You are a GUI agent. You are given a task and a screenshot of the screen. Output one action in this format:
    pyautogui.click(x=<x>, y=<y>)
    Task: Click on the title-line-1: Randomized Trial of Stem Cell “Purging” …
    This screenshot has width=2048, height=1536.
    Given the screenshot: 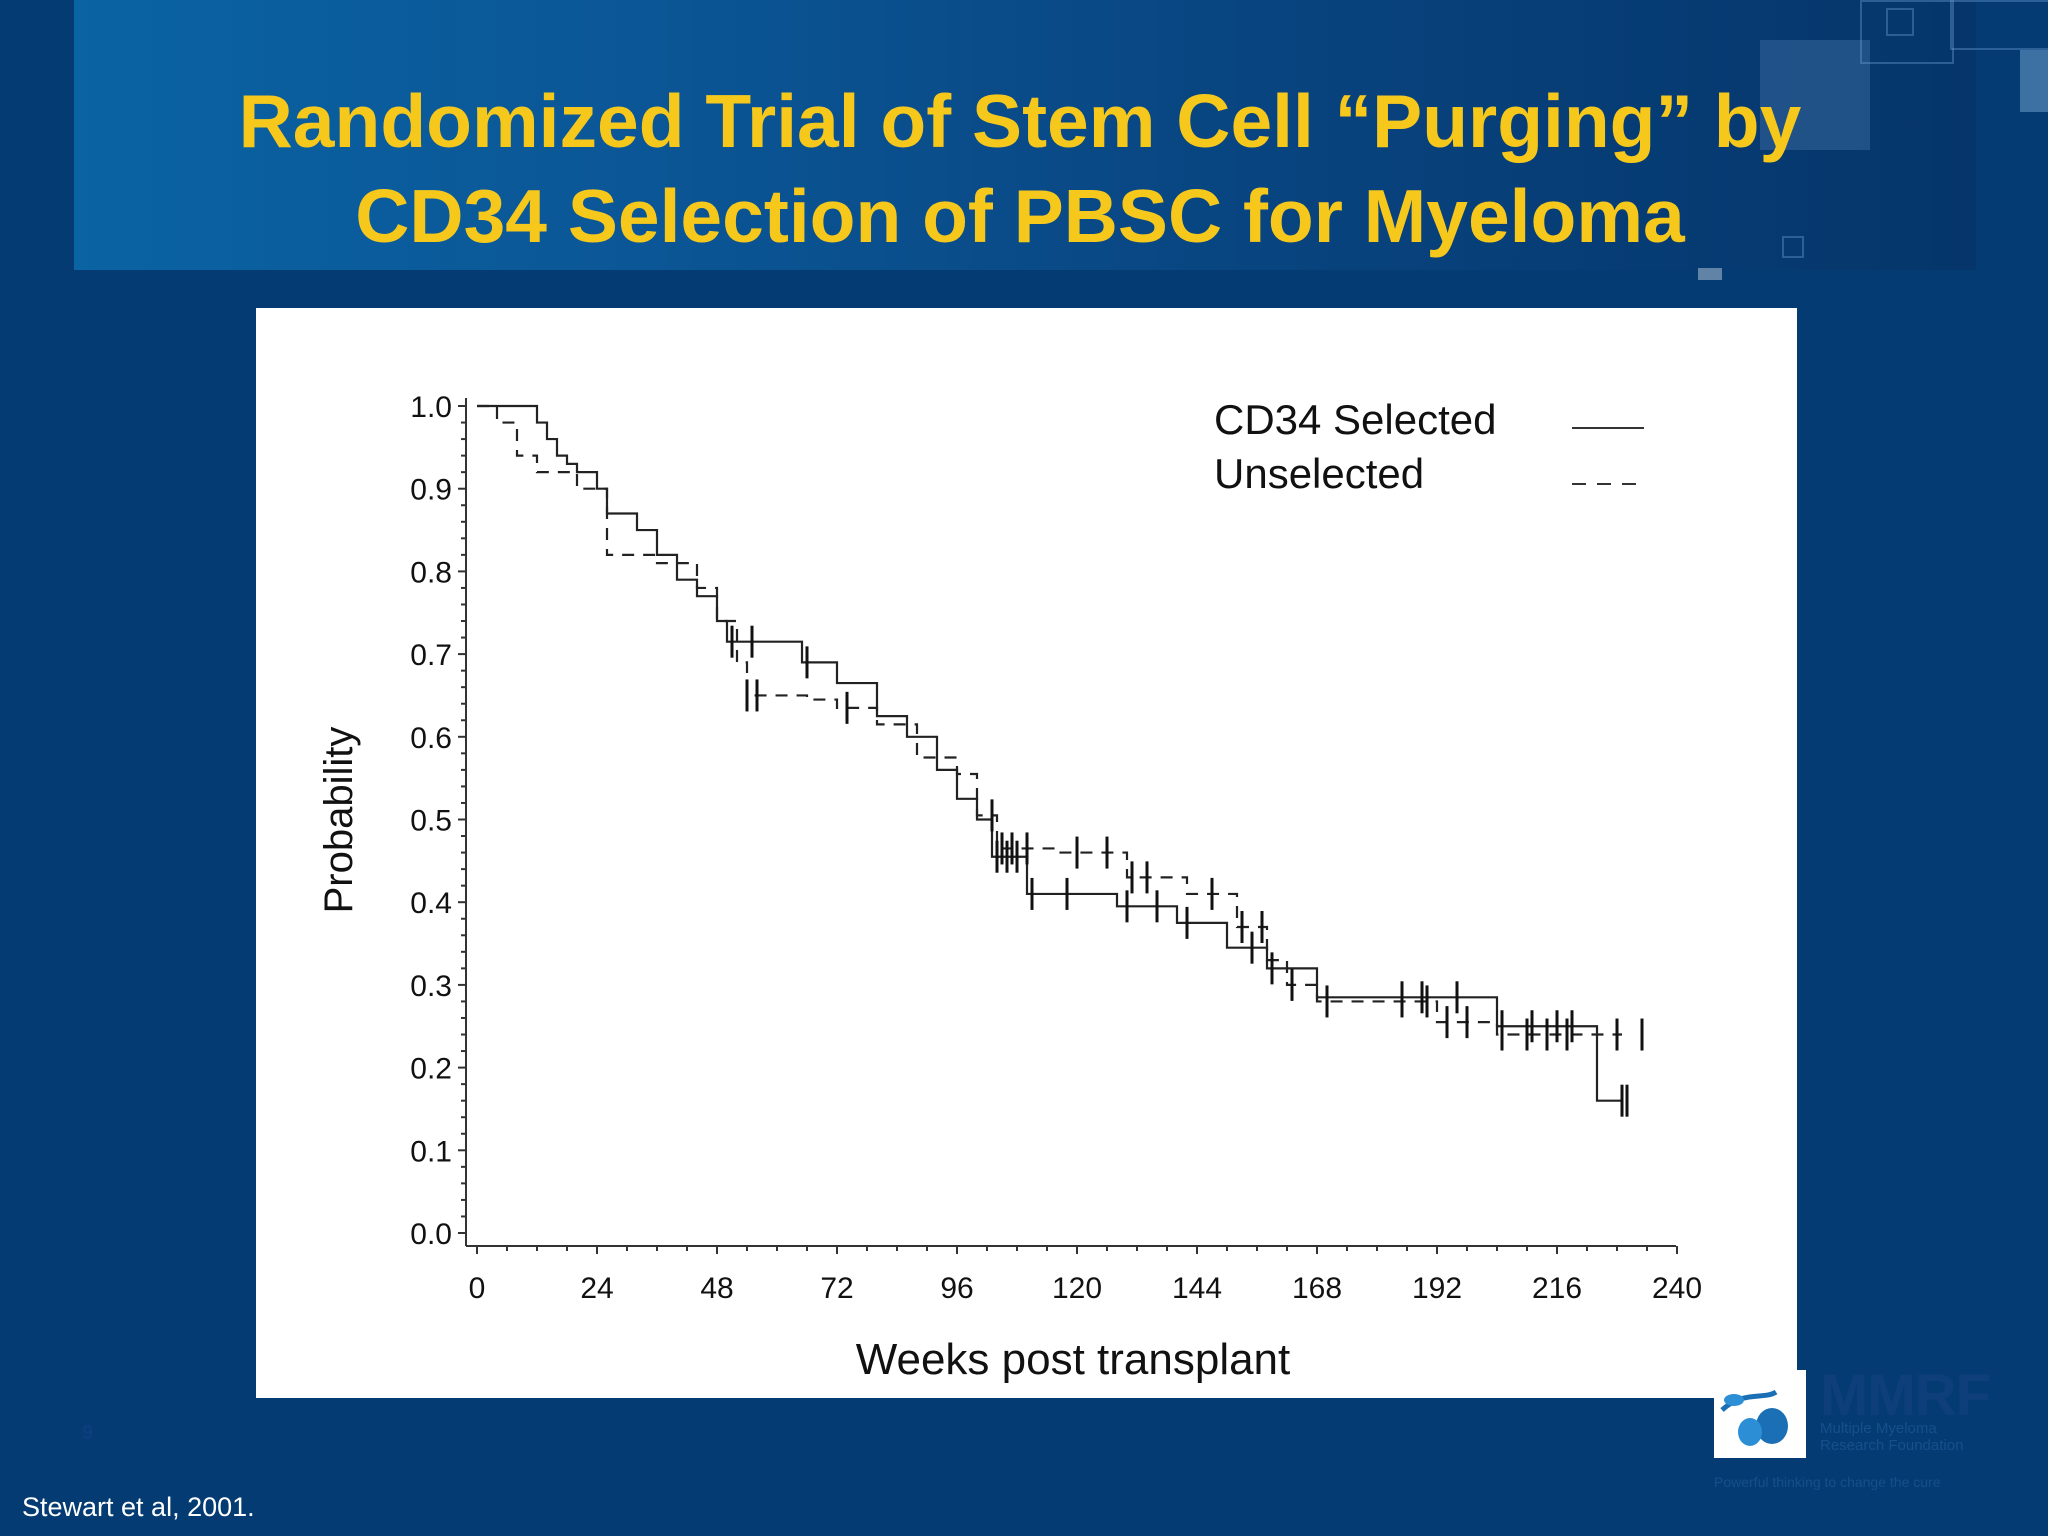 What is the action you would take?
    pyautogui.click(x=1020, y=121)
    